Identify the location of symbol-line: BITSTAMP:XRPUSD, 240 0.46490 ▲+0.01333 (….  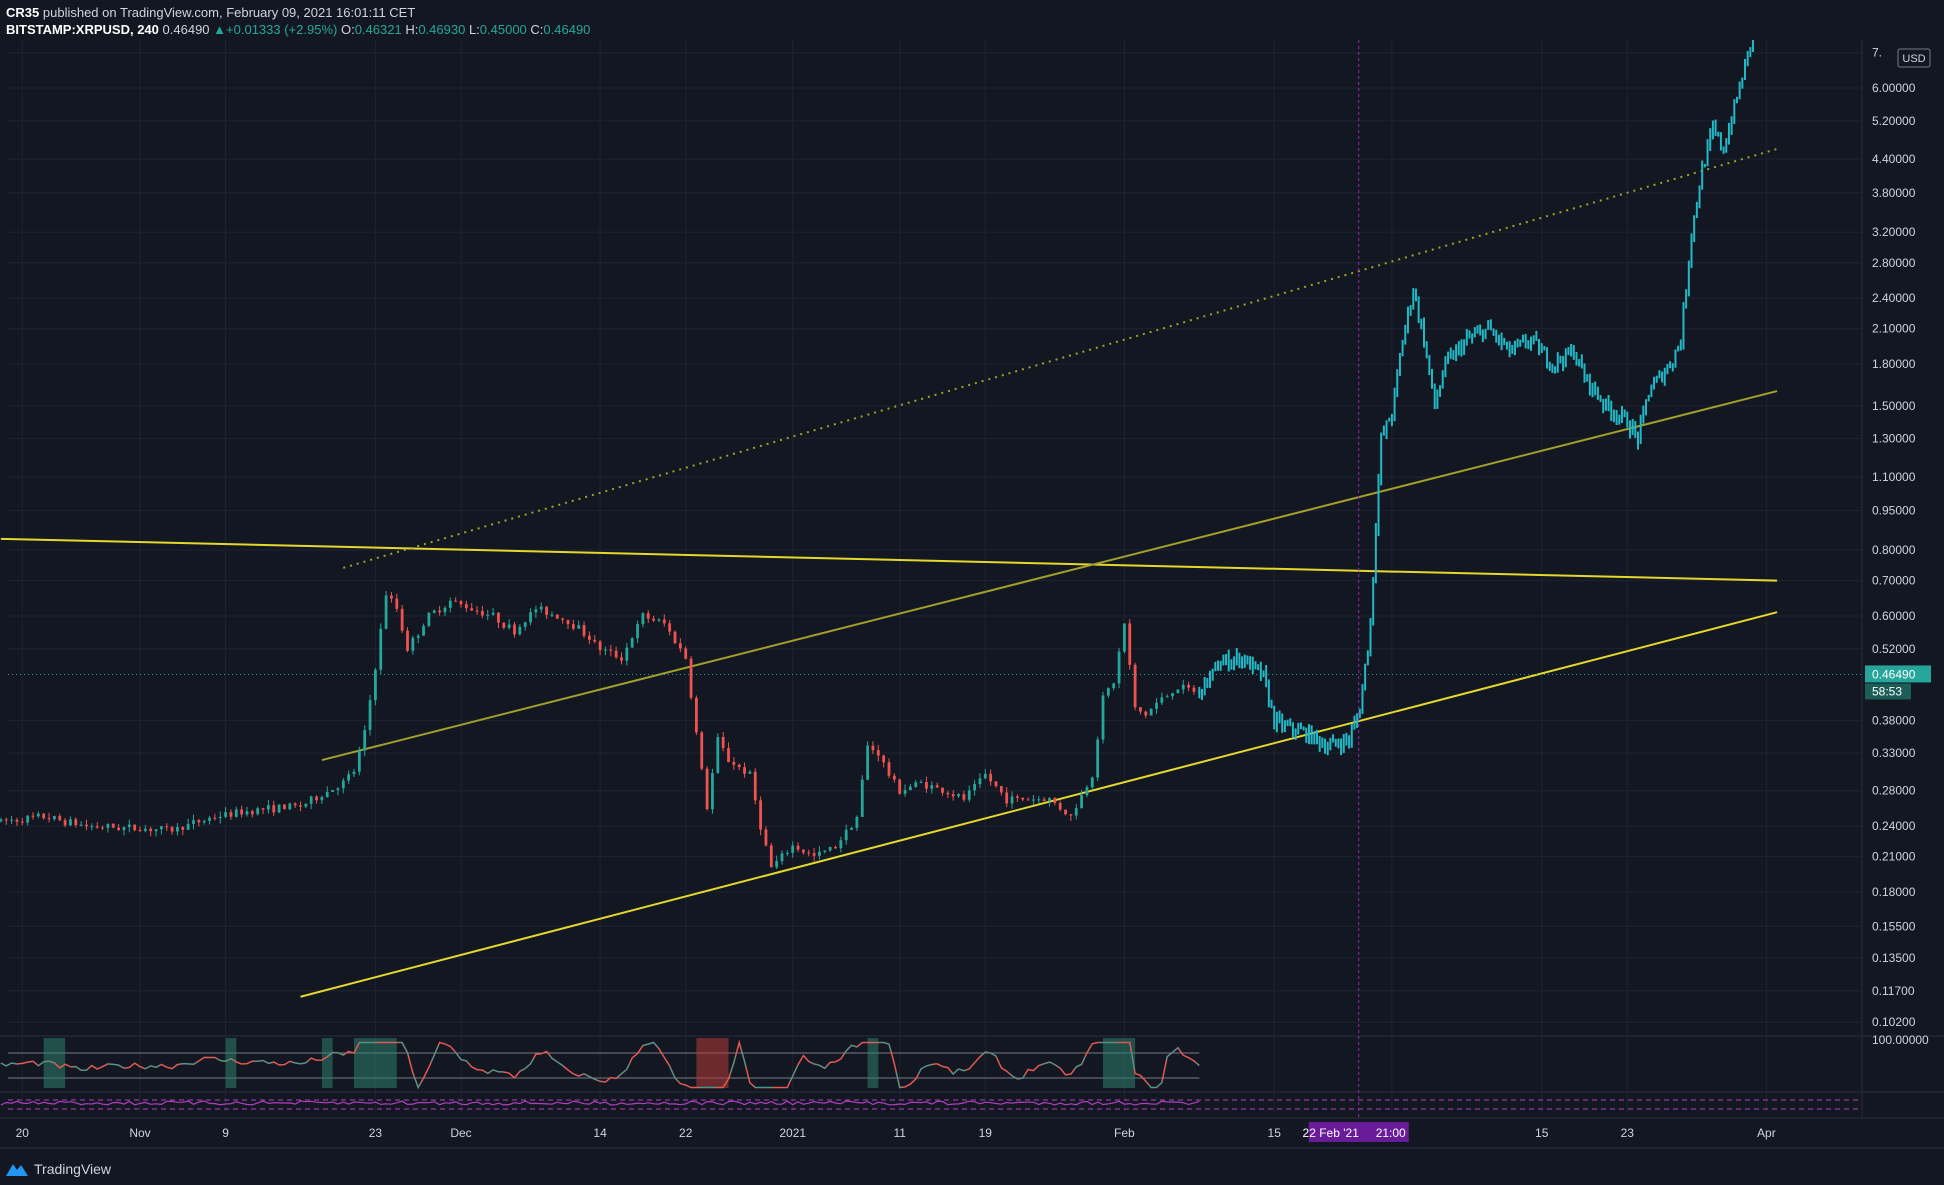
(298, 29).